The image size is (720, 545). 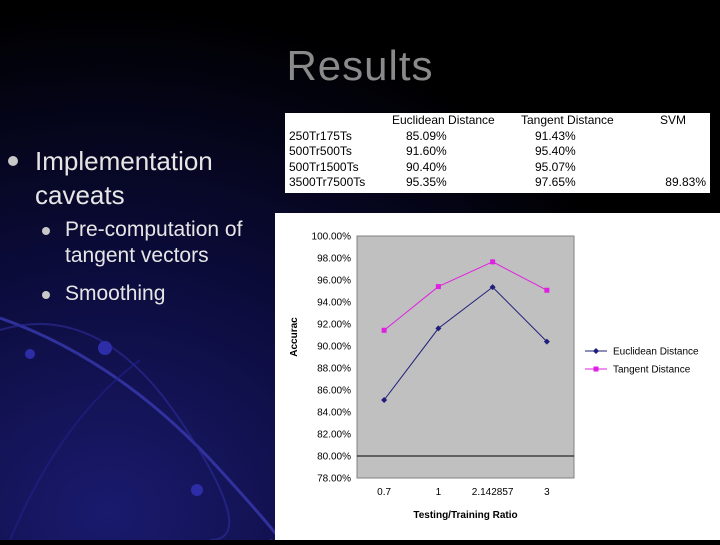 I want to click on y-tick-label: 100.00%, so click(x=332, y=237).